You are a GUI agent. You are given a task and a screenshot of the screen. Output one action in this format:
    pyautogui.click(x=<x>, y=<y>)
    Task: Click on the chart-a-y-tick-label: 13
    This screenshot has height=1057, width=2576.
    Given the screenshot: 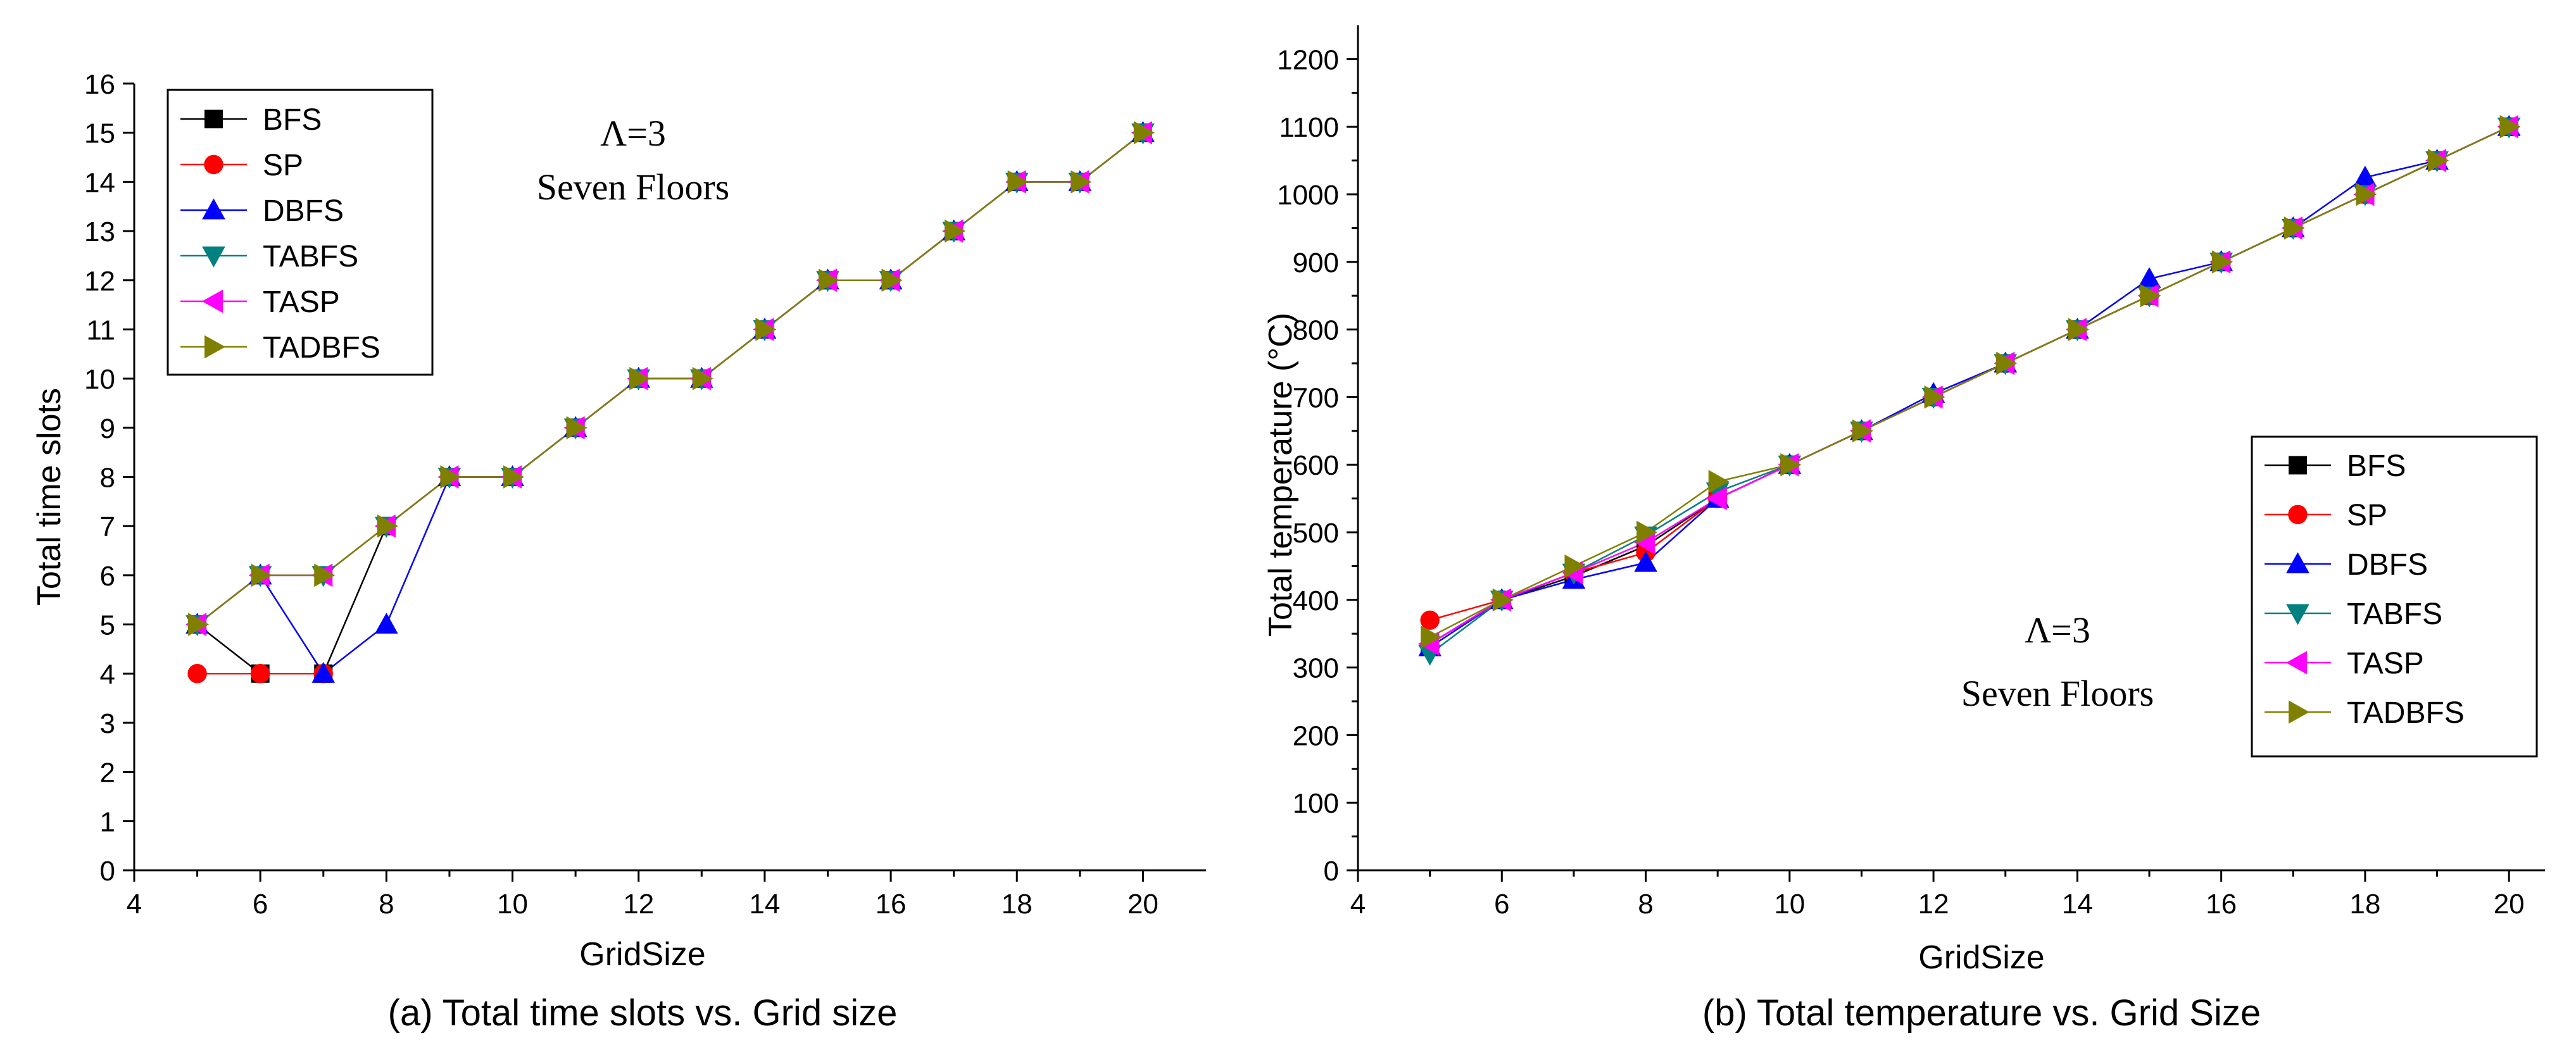 What is the action you would take?
    pyautogui.click(x=99, y=231)
    